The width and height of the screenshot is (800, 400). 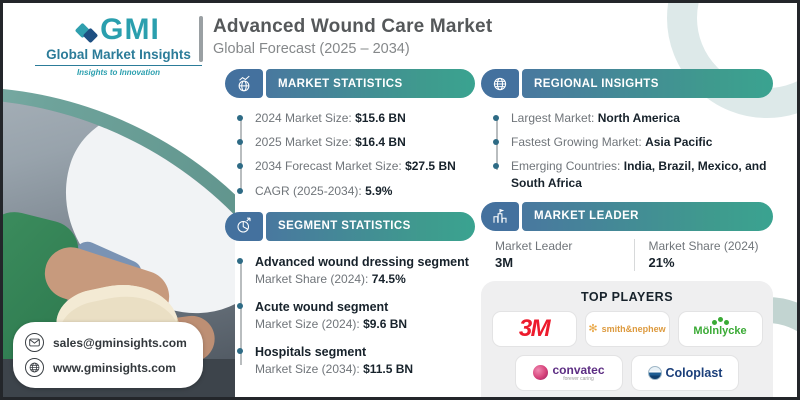 What do you see at coordinates (201, 39) in the screenshot?
I see `title-accent-bar` at bounding box center [201, 39].